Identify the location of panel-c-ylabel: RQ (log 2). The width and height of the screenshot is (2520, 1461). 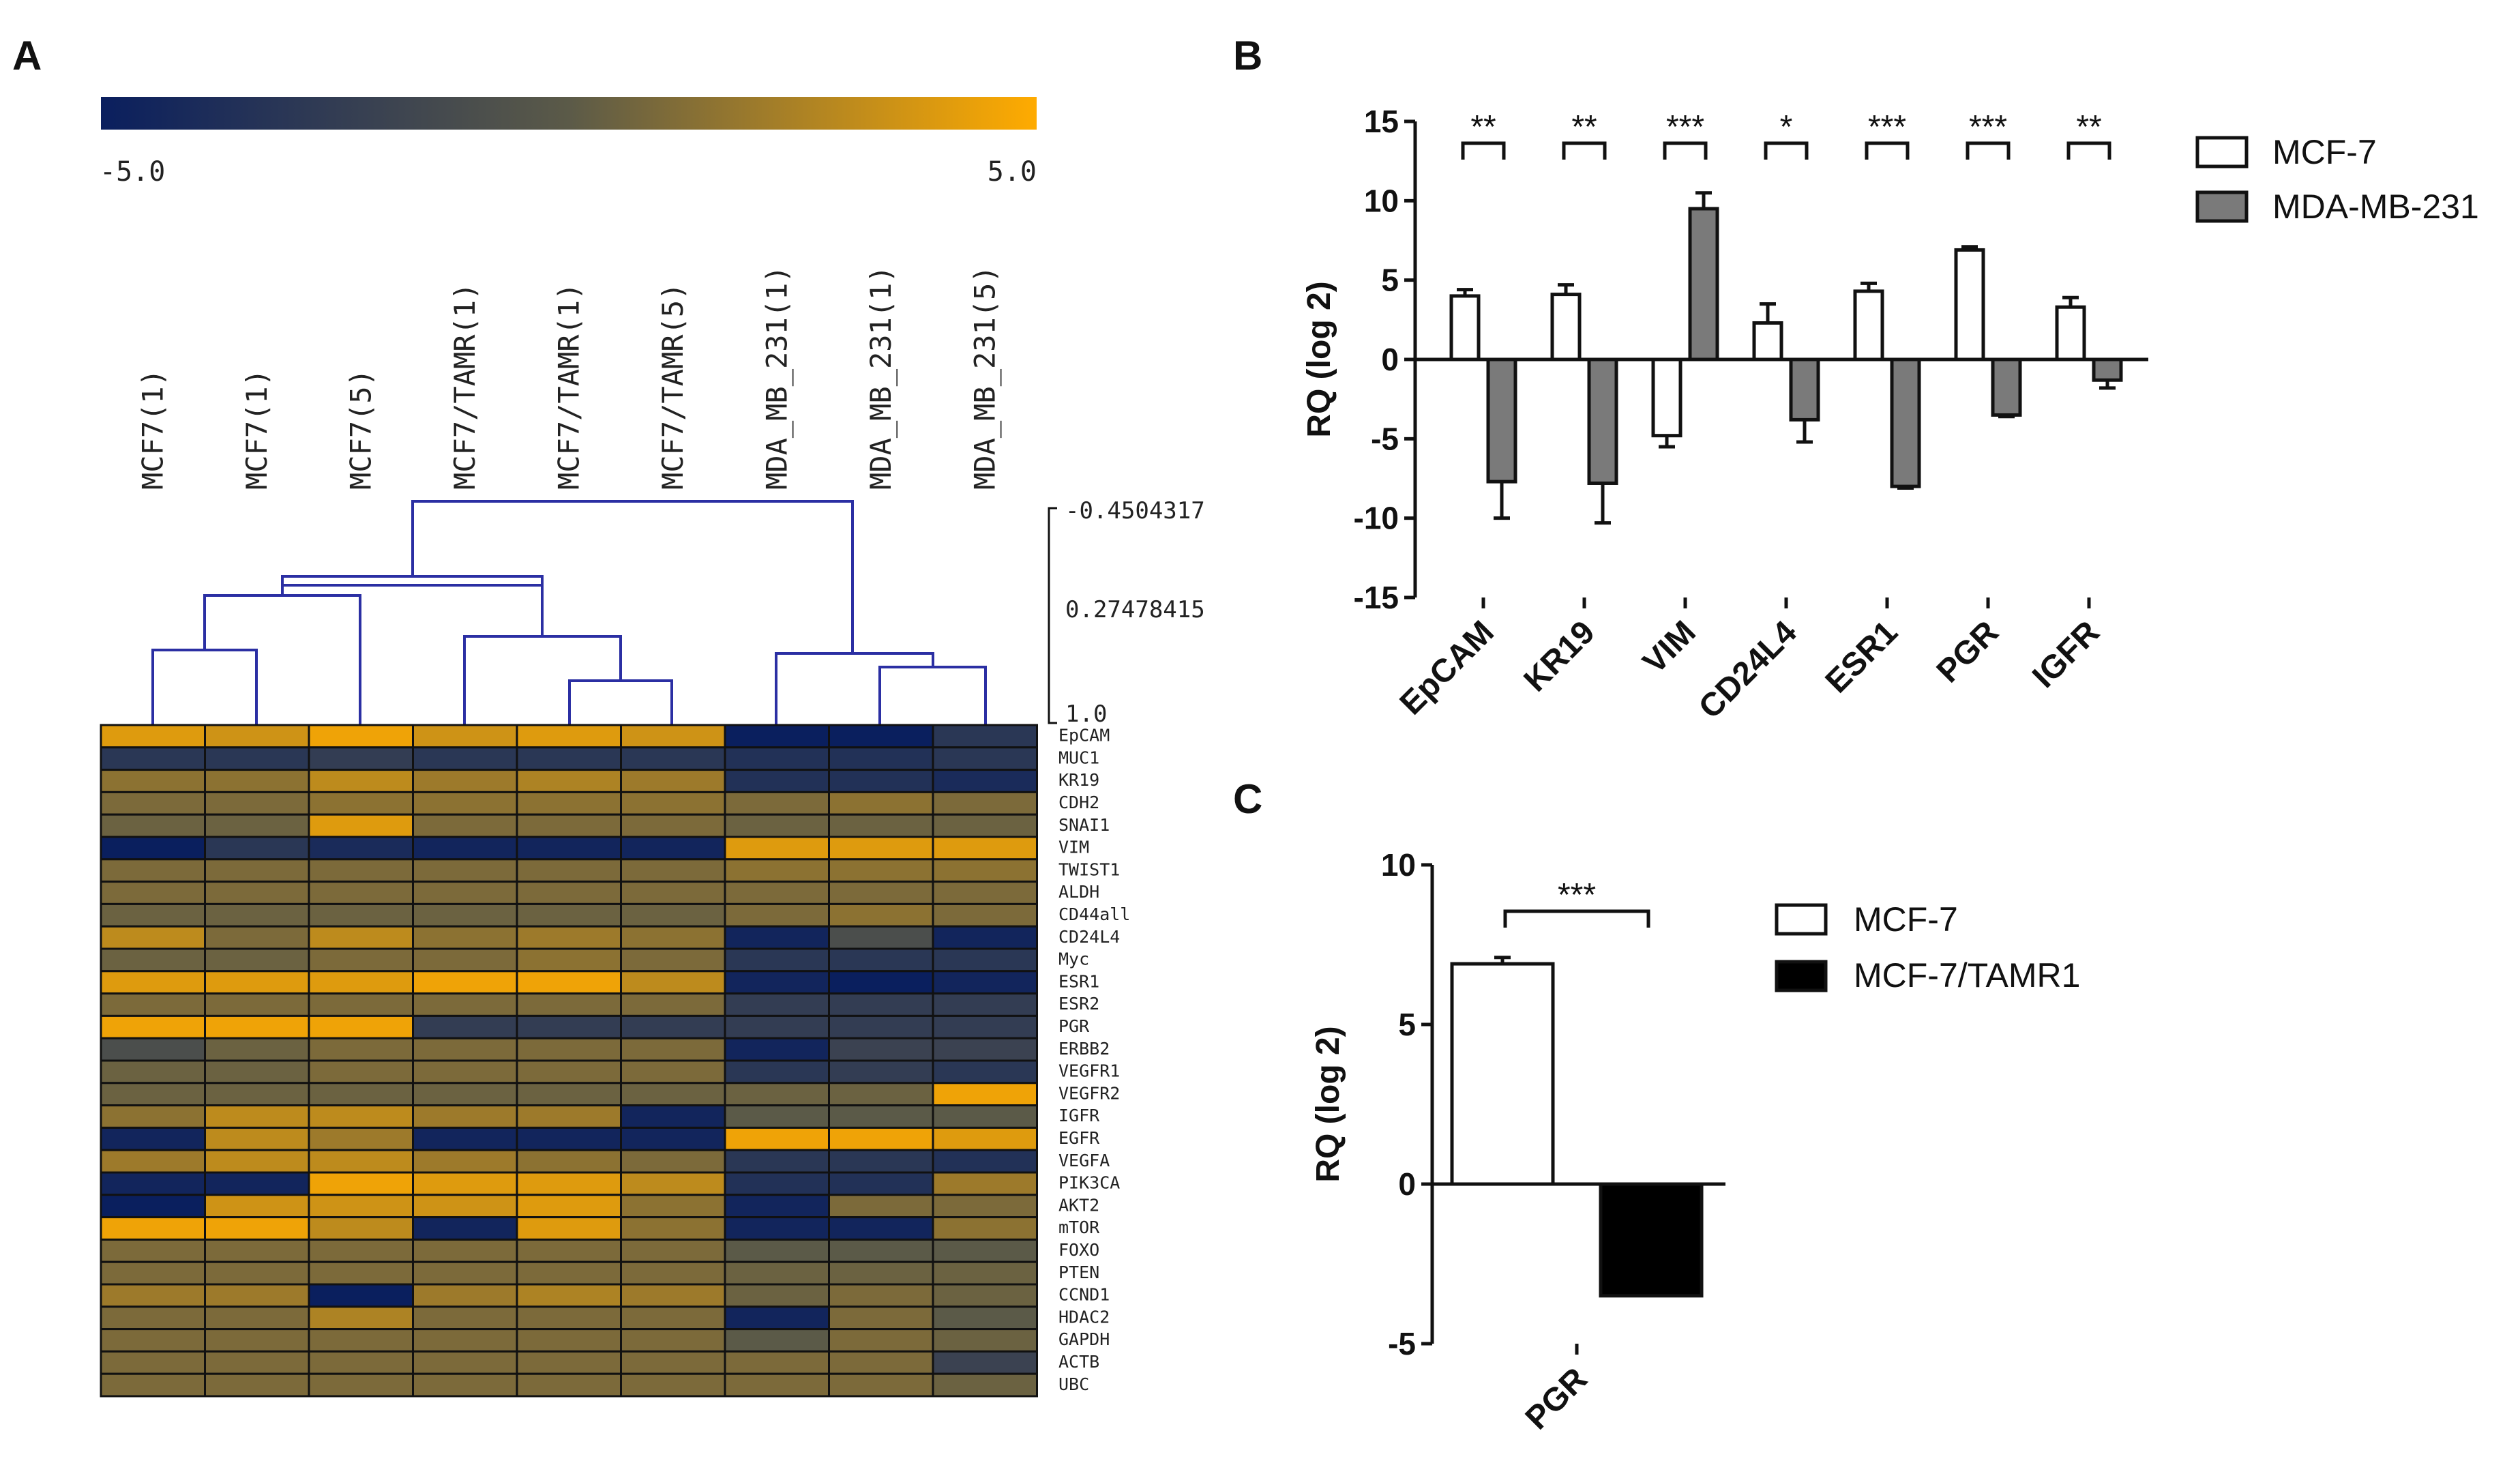
(1328, 1104).